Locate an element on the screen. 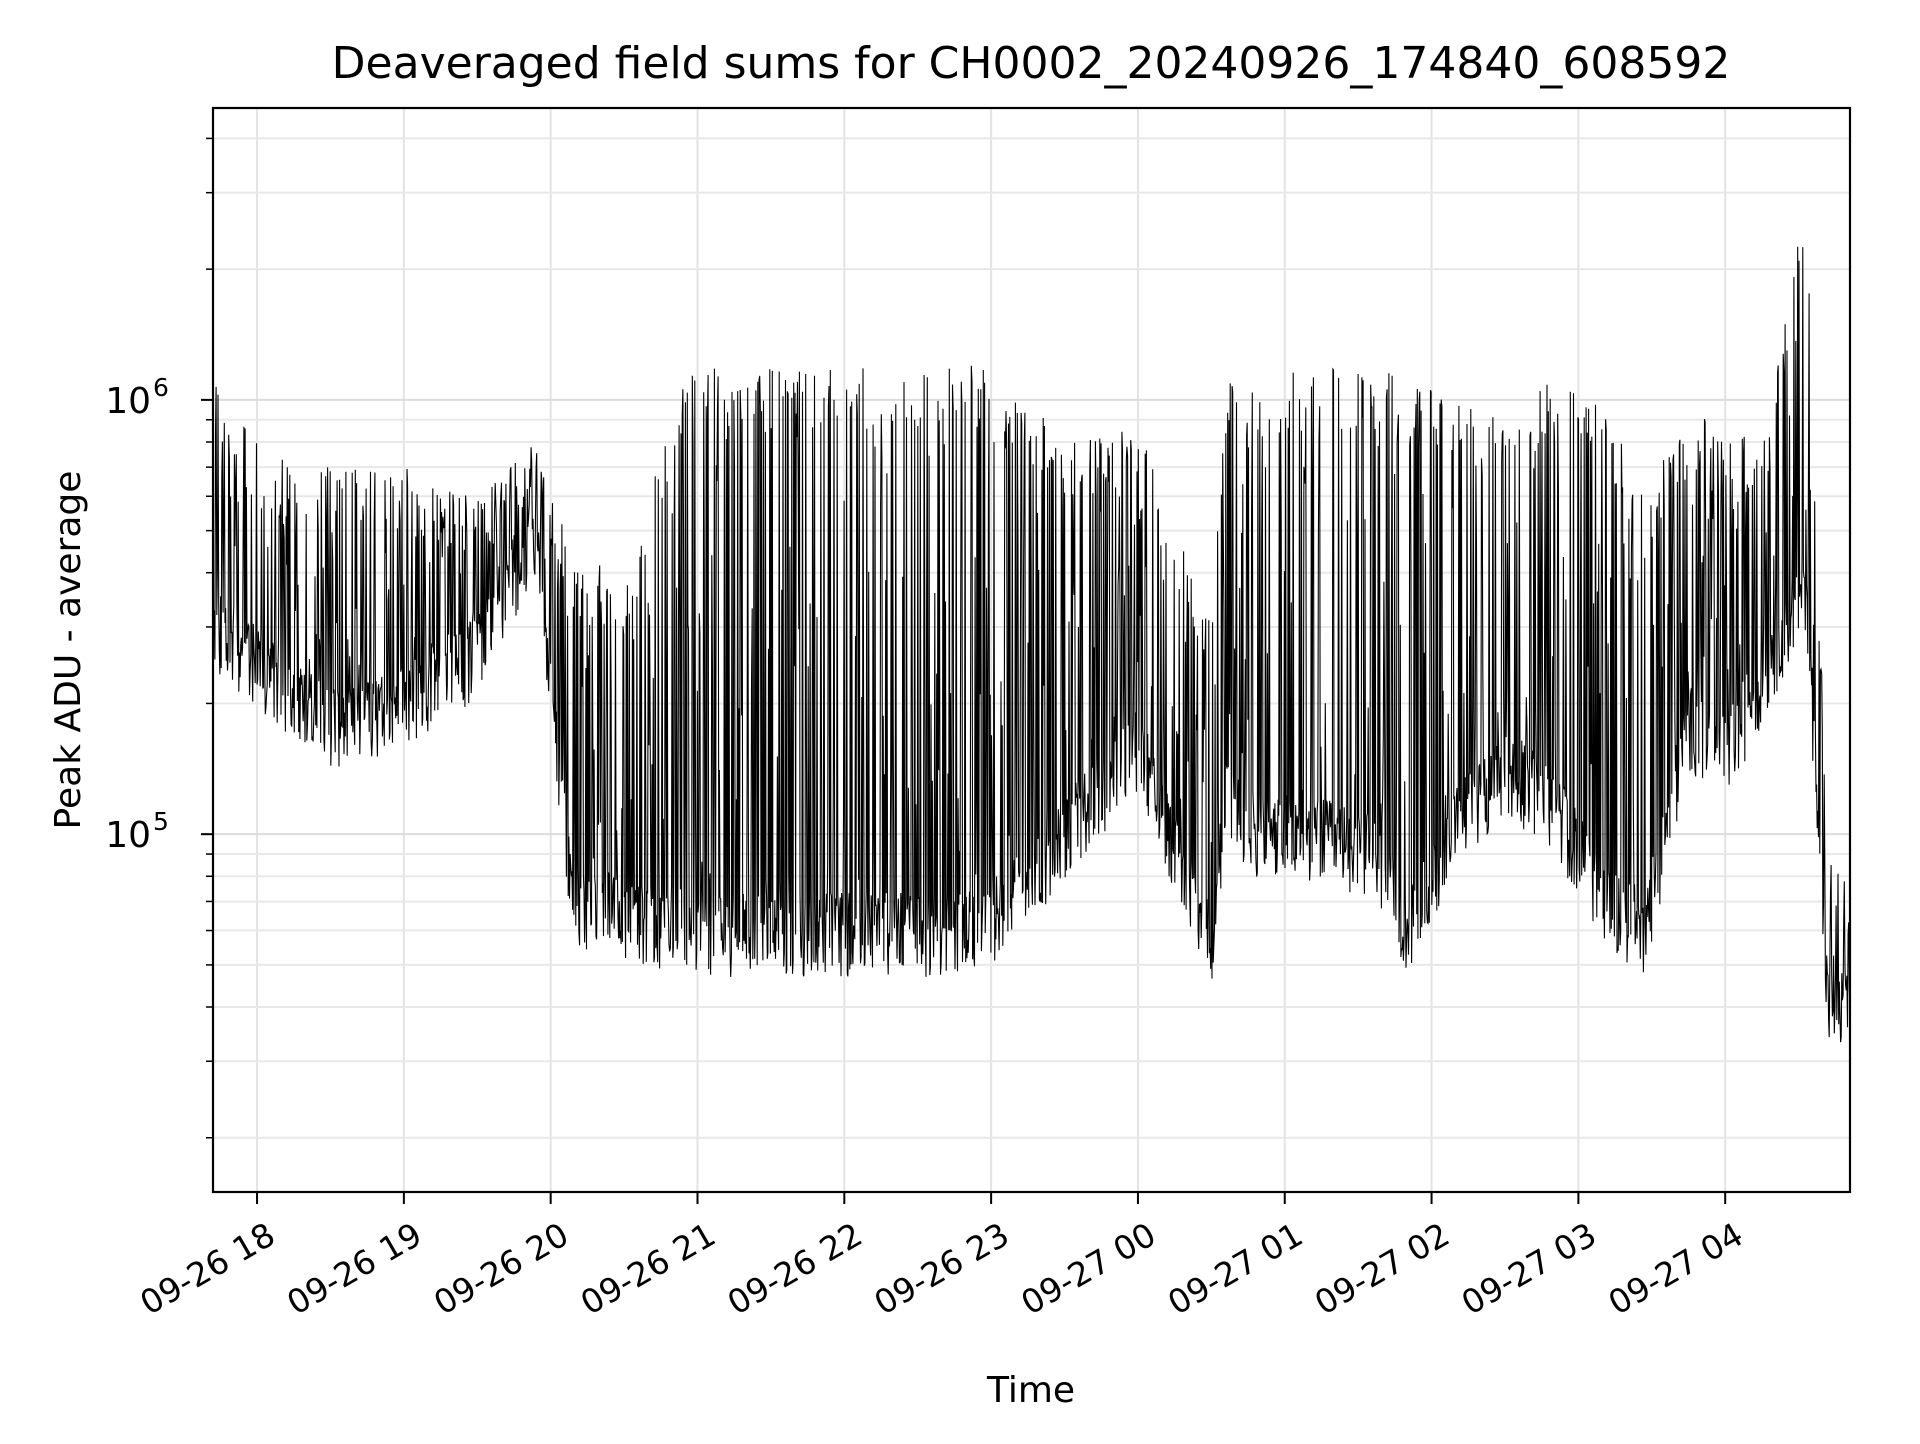  x-tick-label: 09-27 02 is located at coordinates (1382, 1269).